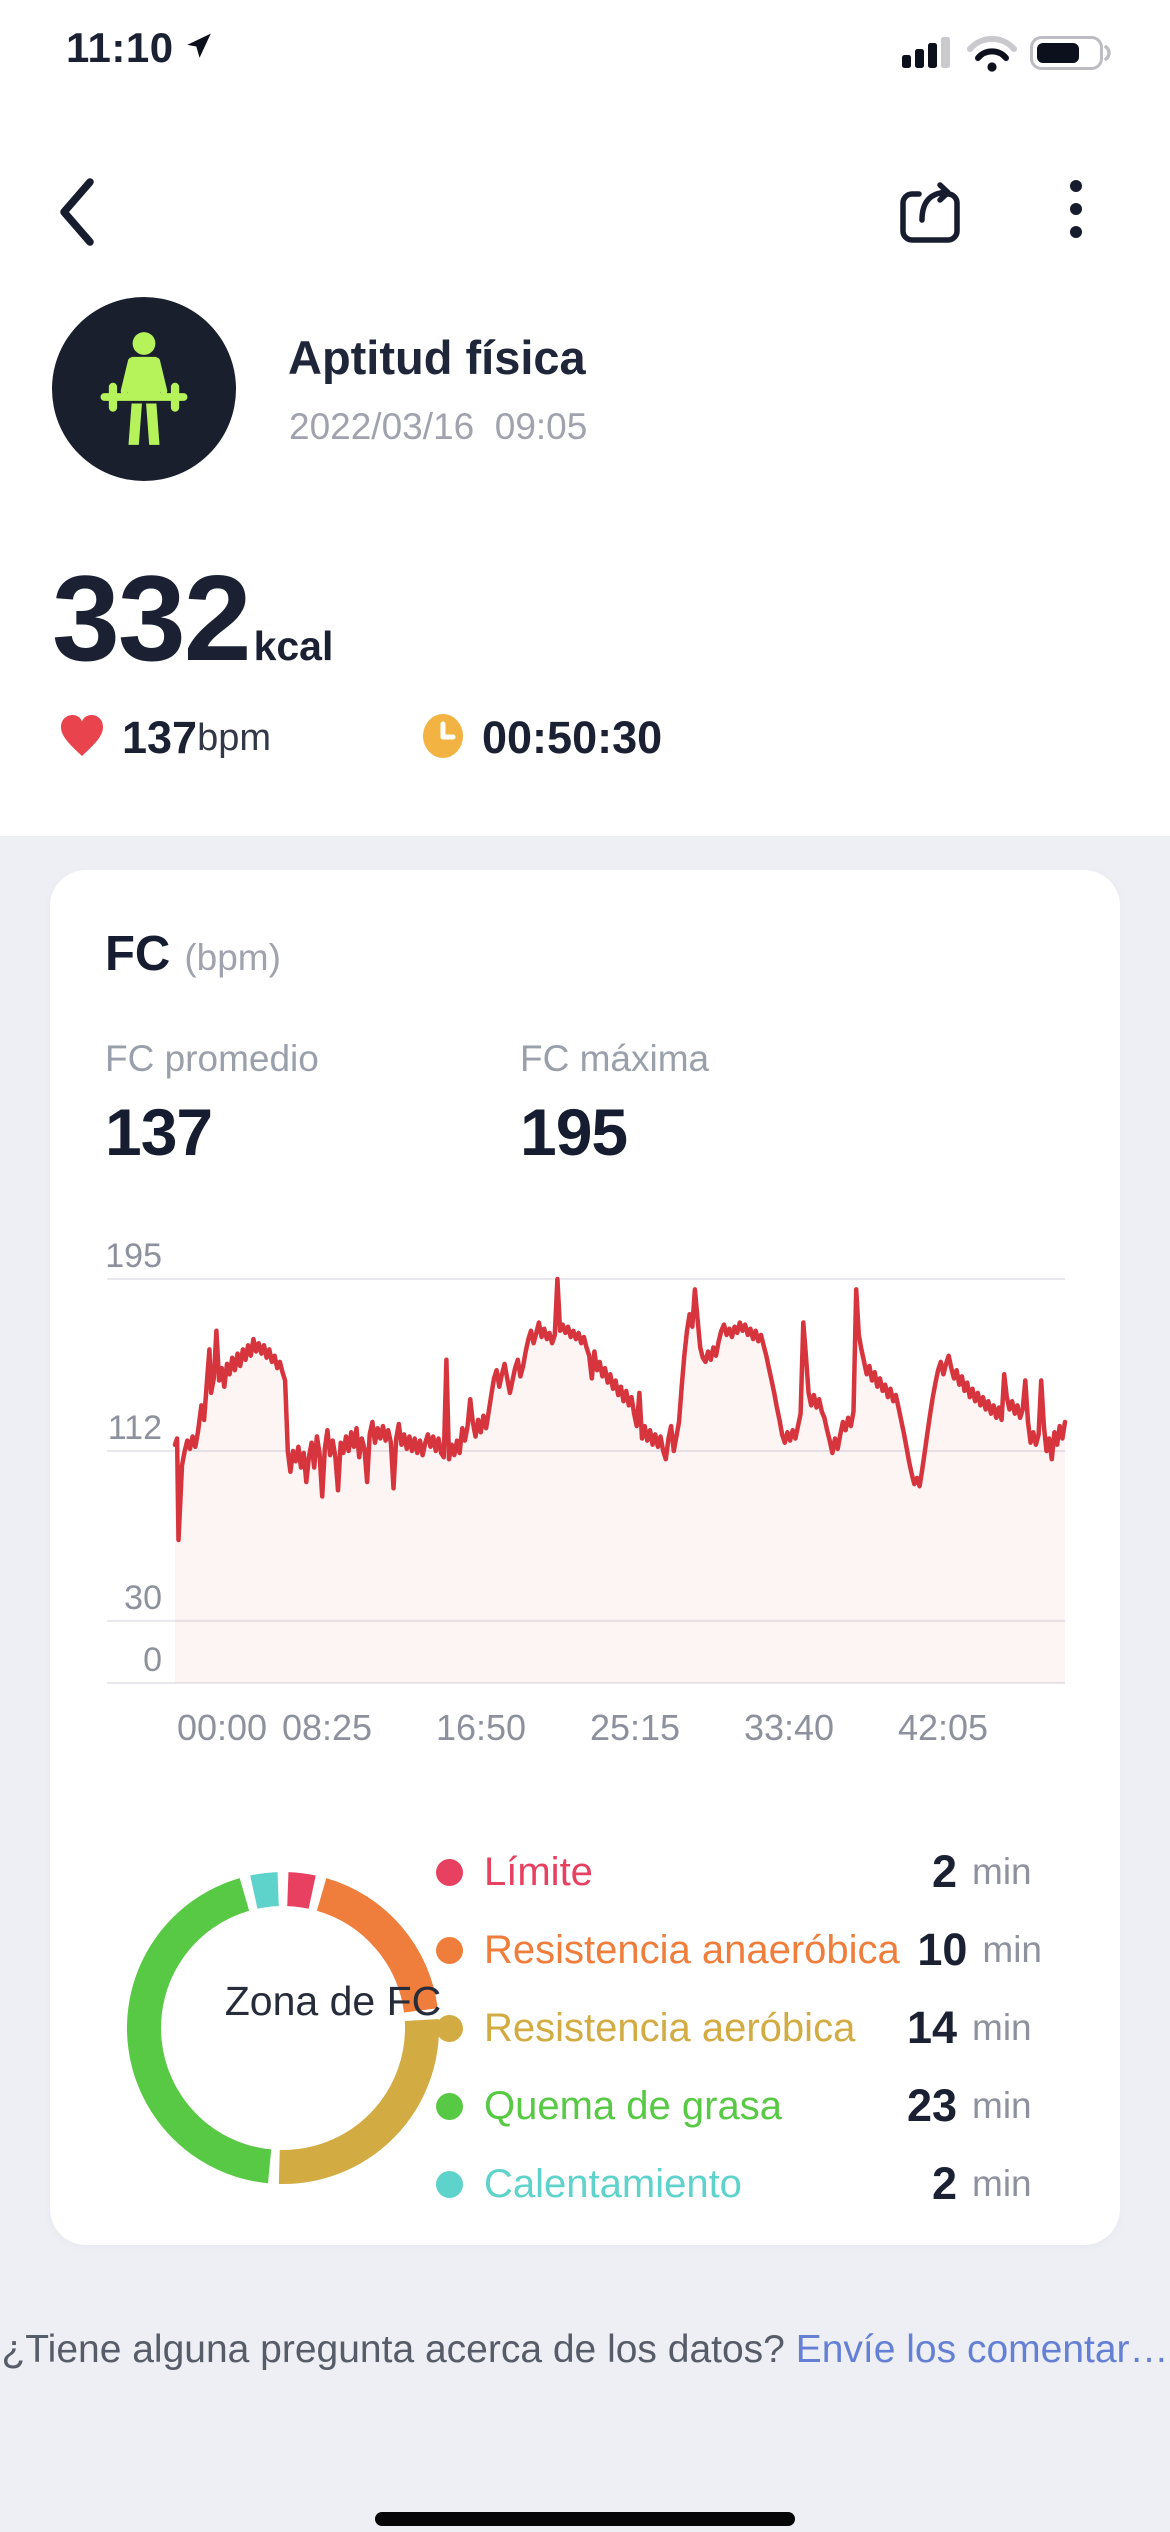 This screenshot has height=2532, width=1170. What do you see at coordinates (928, 55) in the screenshot?
I see `cellular-signal-icon` at bounding box center [928, 55].